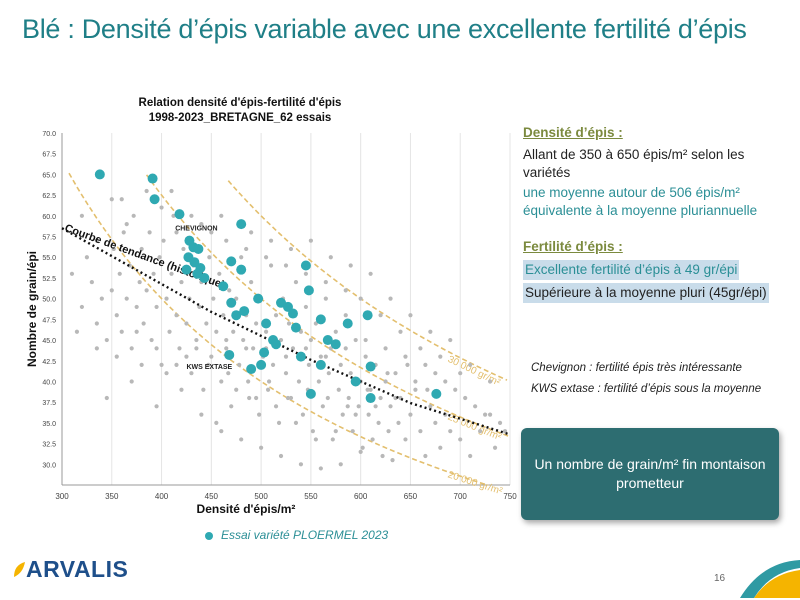  Describe the element at coordinates (49, 403) in the screenshot. I see `y-tick-label: 37.5` at that location.